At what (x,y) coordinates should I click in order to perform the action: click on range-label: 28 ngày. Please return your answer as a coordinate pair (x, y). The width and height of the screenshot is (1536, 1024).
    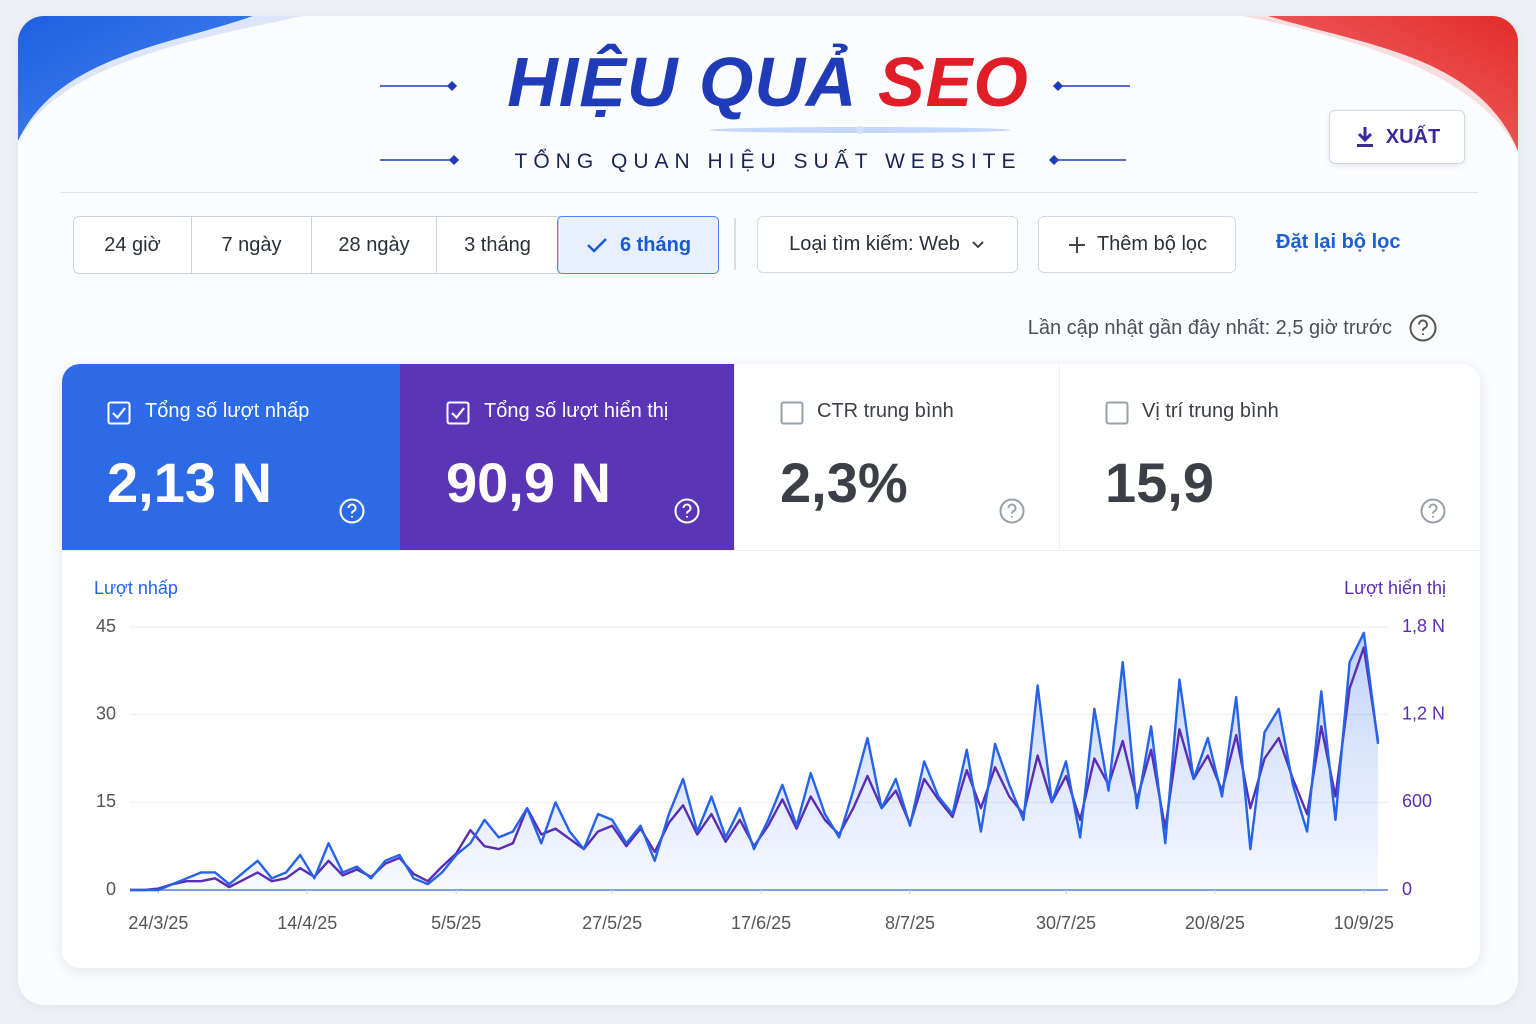
    Looking at the image, I should click on (374, 244).